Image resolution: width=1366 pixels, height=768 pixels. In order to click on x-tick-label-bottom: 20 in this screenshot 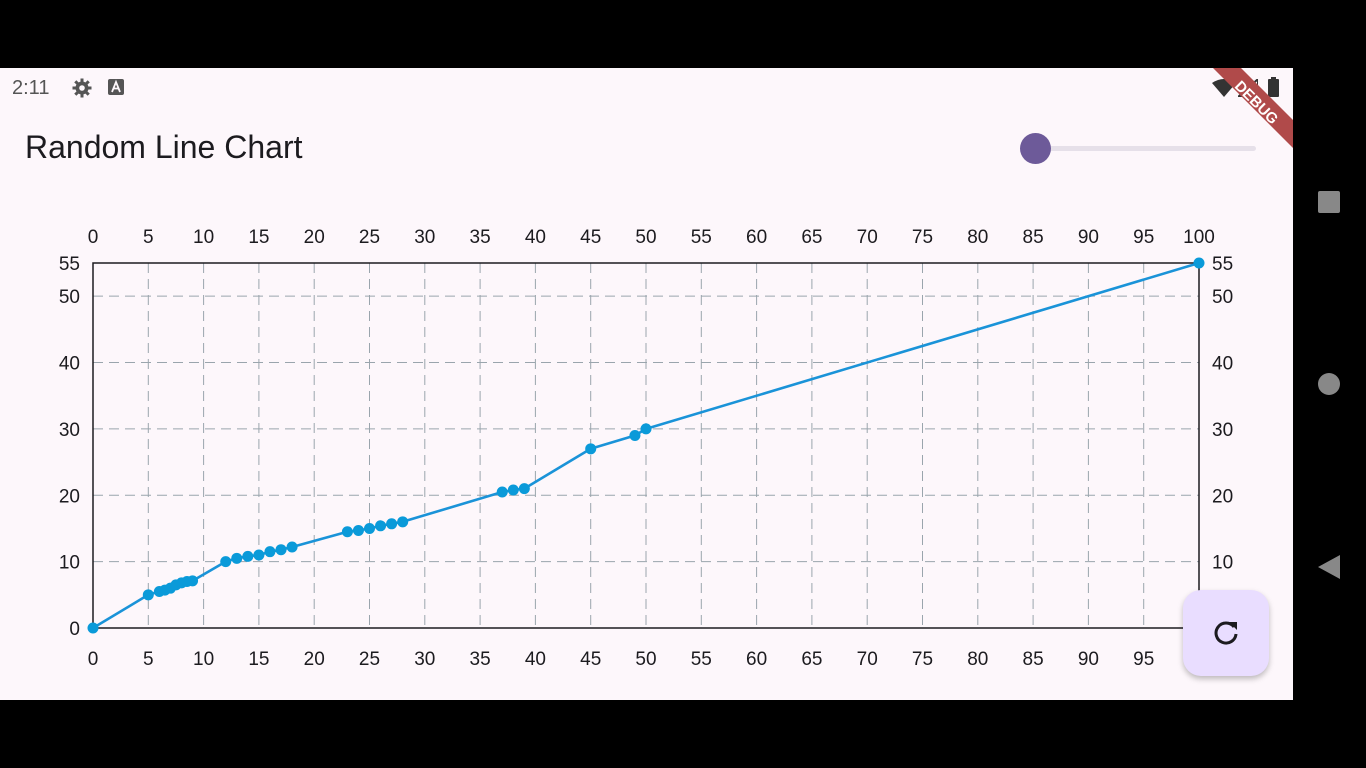, I will do `click(314, 659)`.